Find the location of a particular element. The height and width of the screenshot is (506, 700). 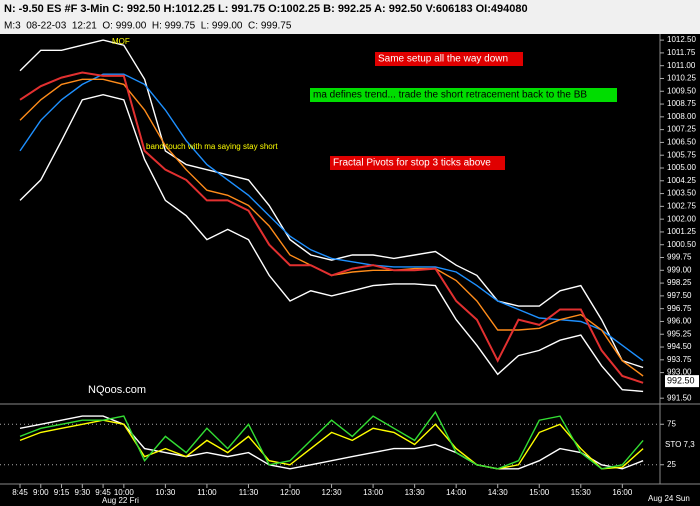

y-tick-label: 991.50 is located at coordinates (679, 397).